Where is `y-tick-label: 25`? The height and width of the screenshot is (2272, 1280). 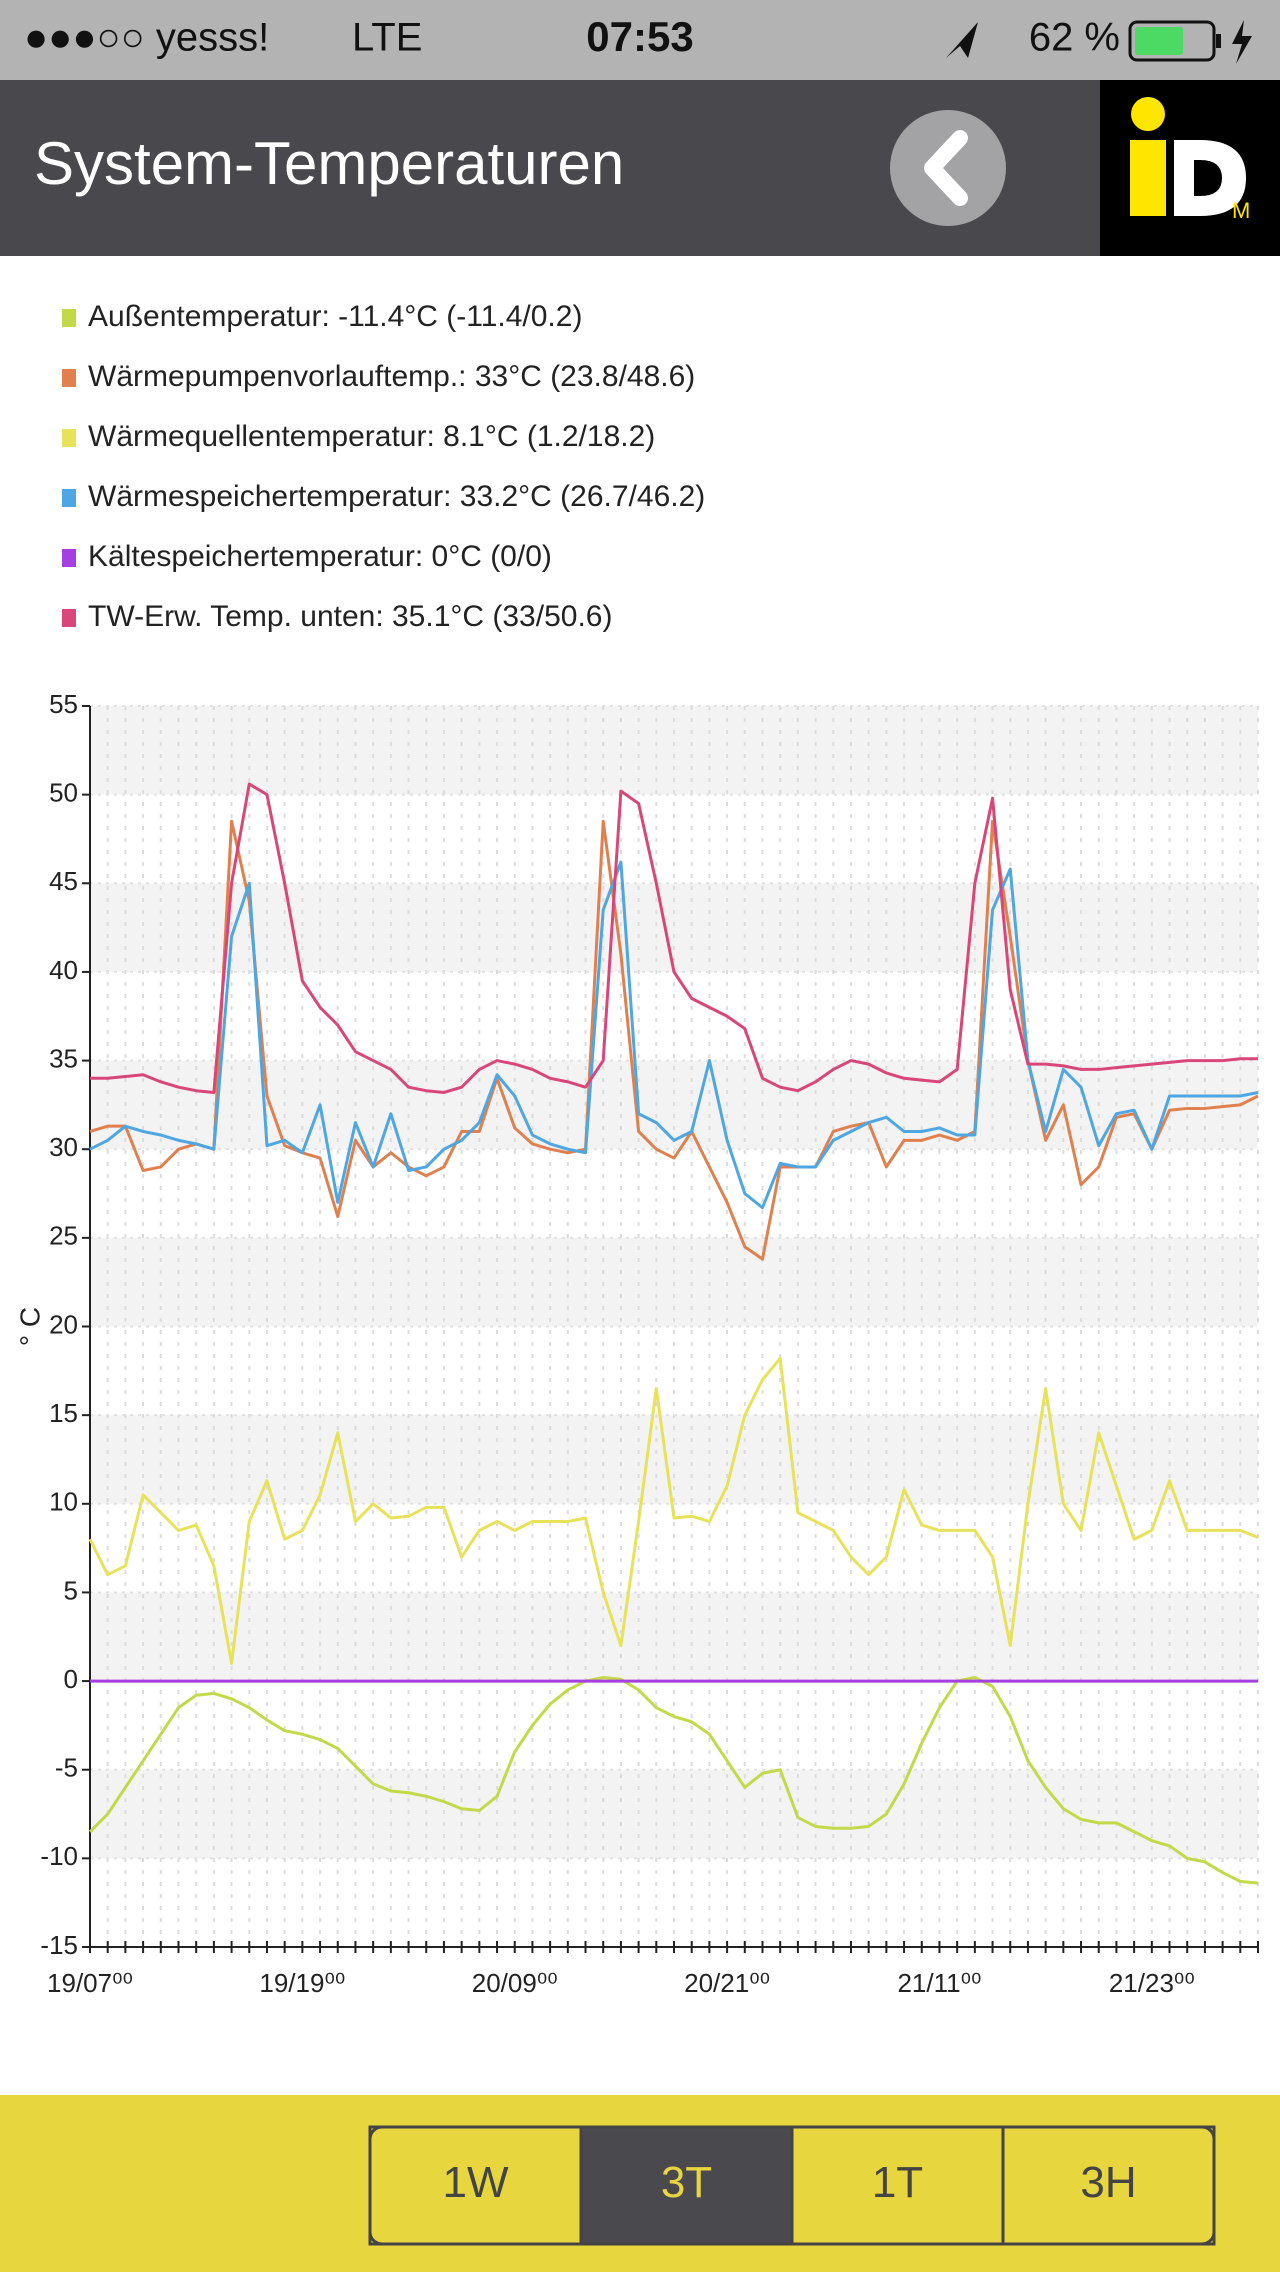 y-tick-label: 25 is located at coordinates (63, 1236).